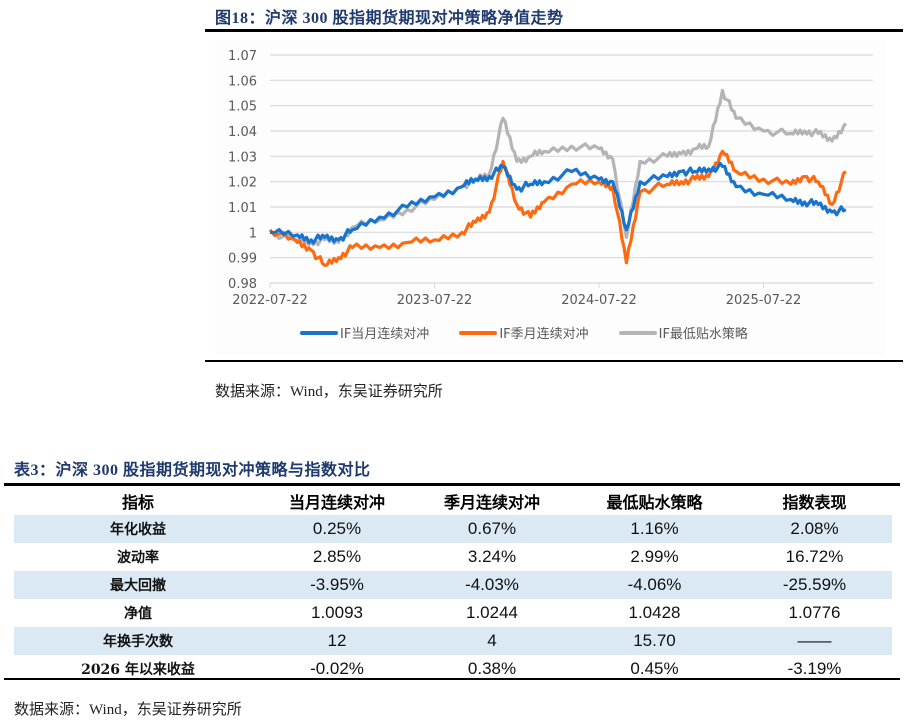 The width and height of the screenshot is (915, 725). I want to click on y-tick-label: 1, so click(253, 233).